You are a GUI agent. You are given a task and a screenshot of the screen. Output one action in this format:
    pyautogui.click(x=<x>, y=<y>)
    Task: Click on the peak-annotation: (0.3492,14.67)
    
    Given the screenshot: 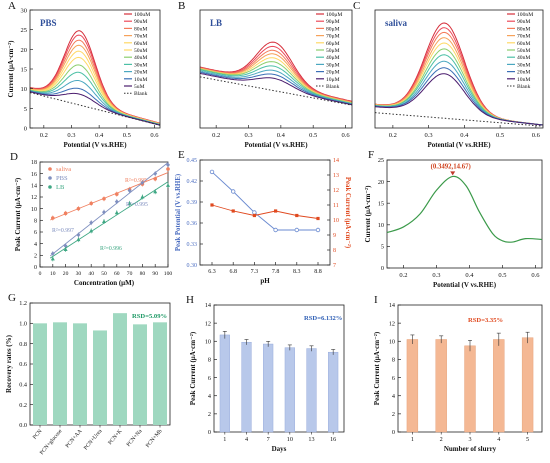 What is the action you would take?
    pyautogui.click(x=451, y=166)
    